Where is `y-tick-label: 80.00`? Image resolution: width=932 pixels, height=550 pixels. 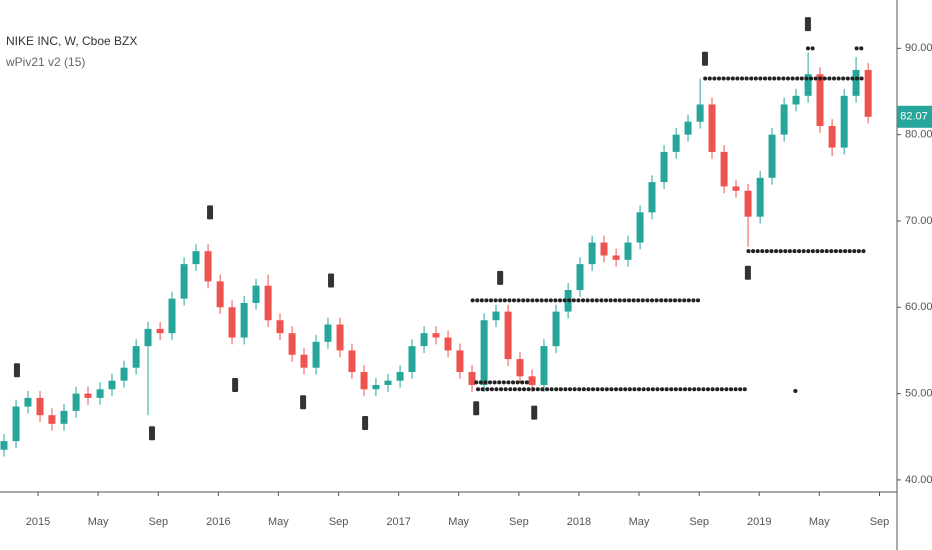
y-tick-label: 80.00 is located at coordinates (918, 135).